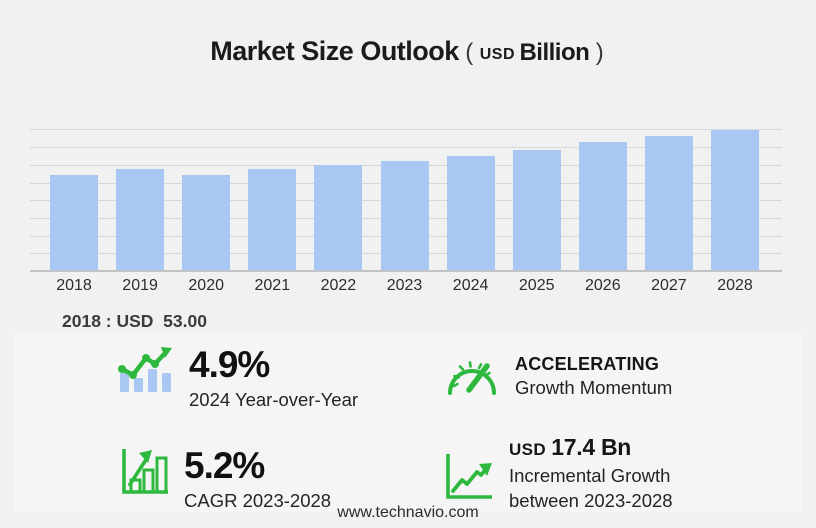 The width and height of the screenshot is (816, 528). Describe the element at coordinates (334, 51) in the screenshot. I see `title-main: Market Size Outlook` at that location.